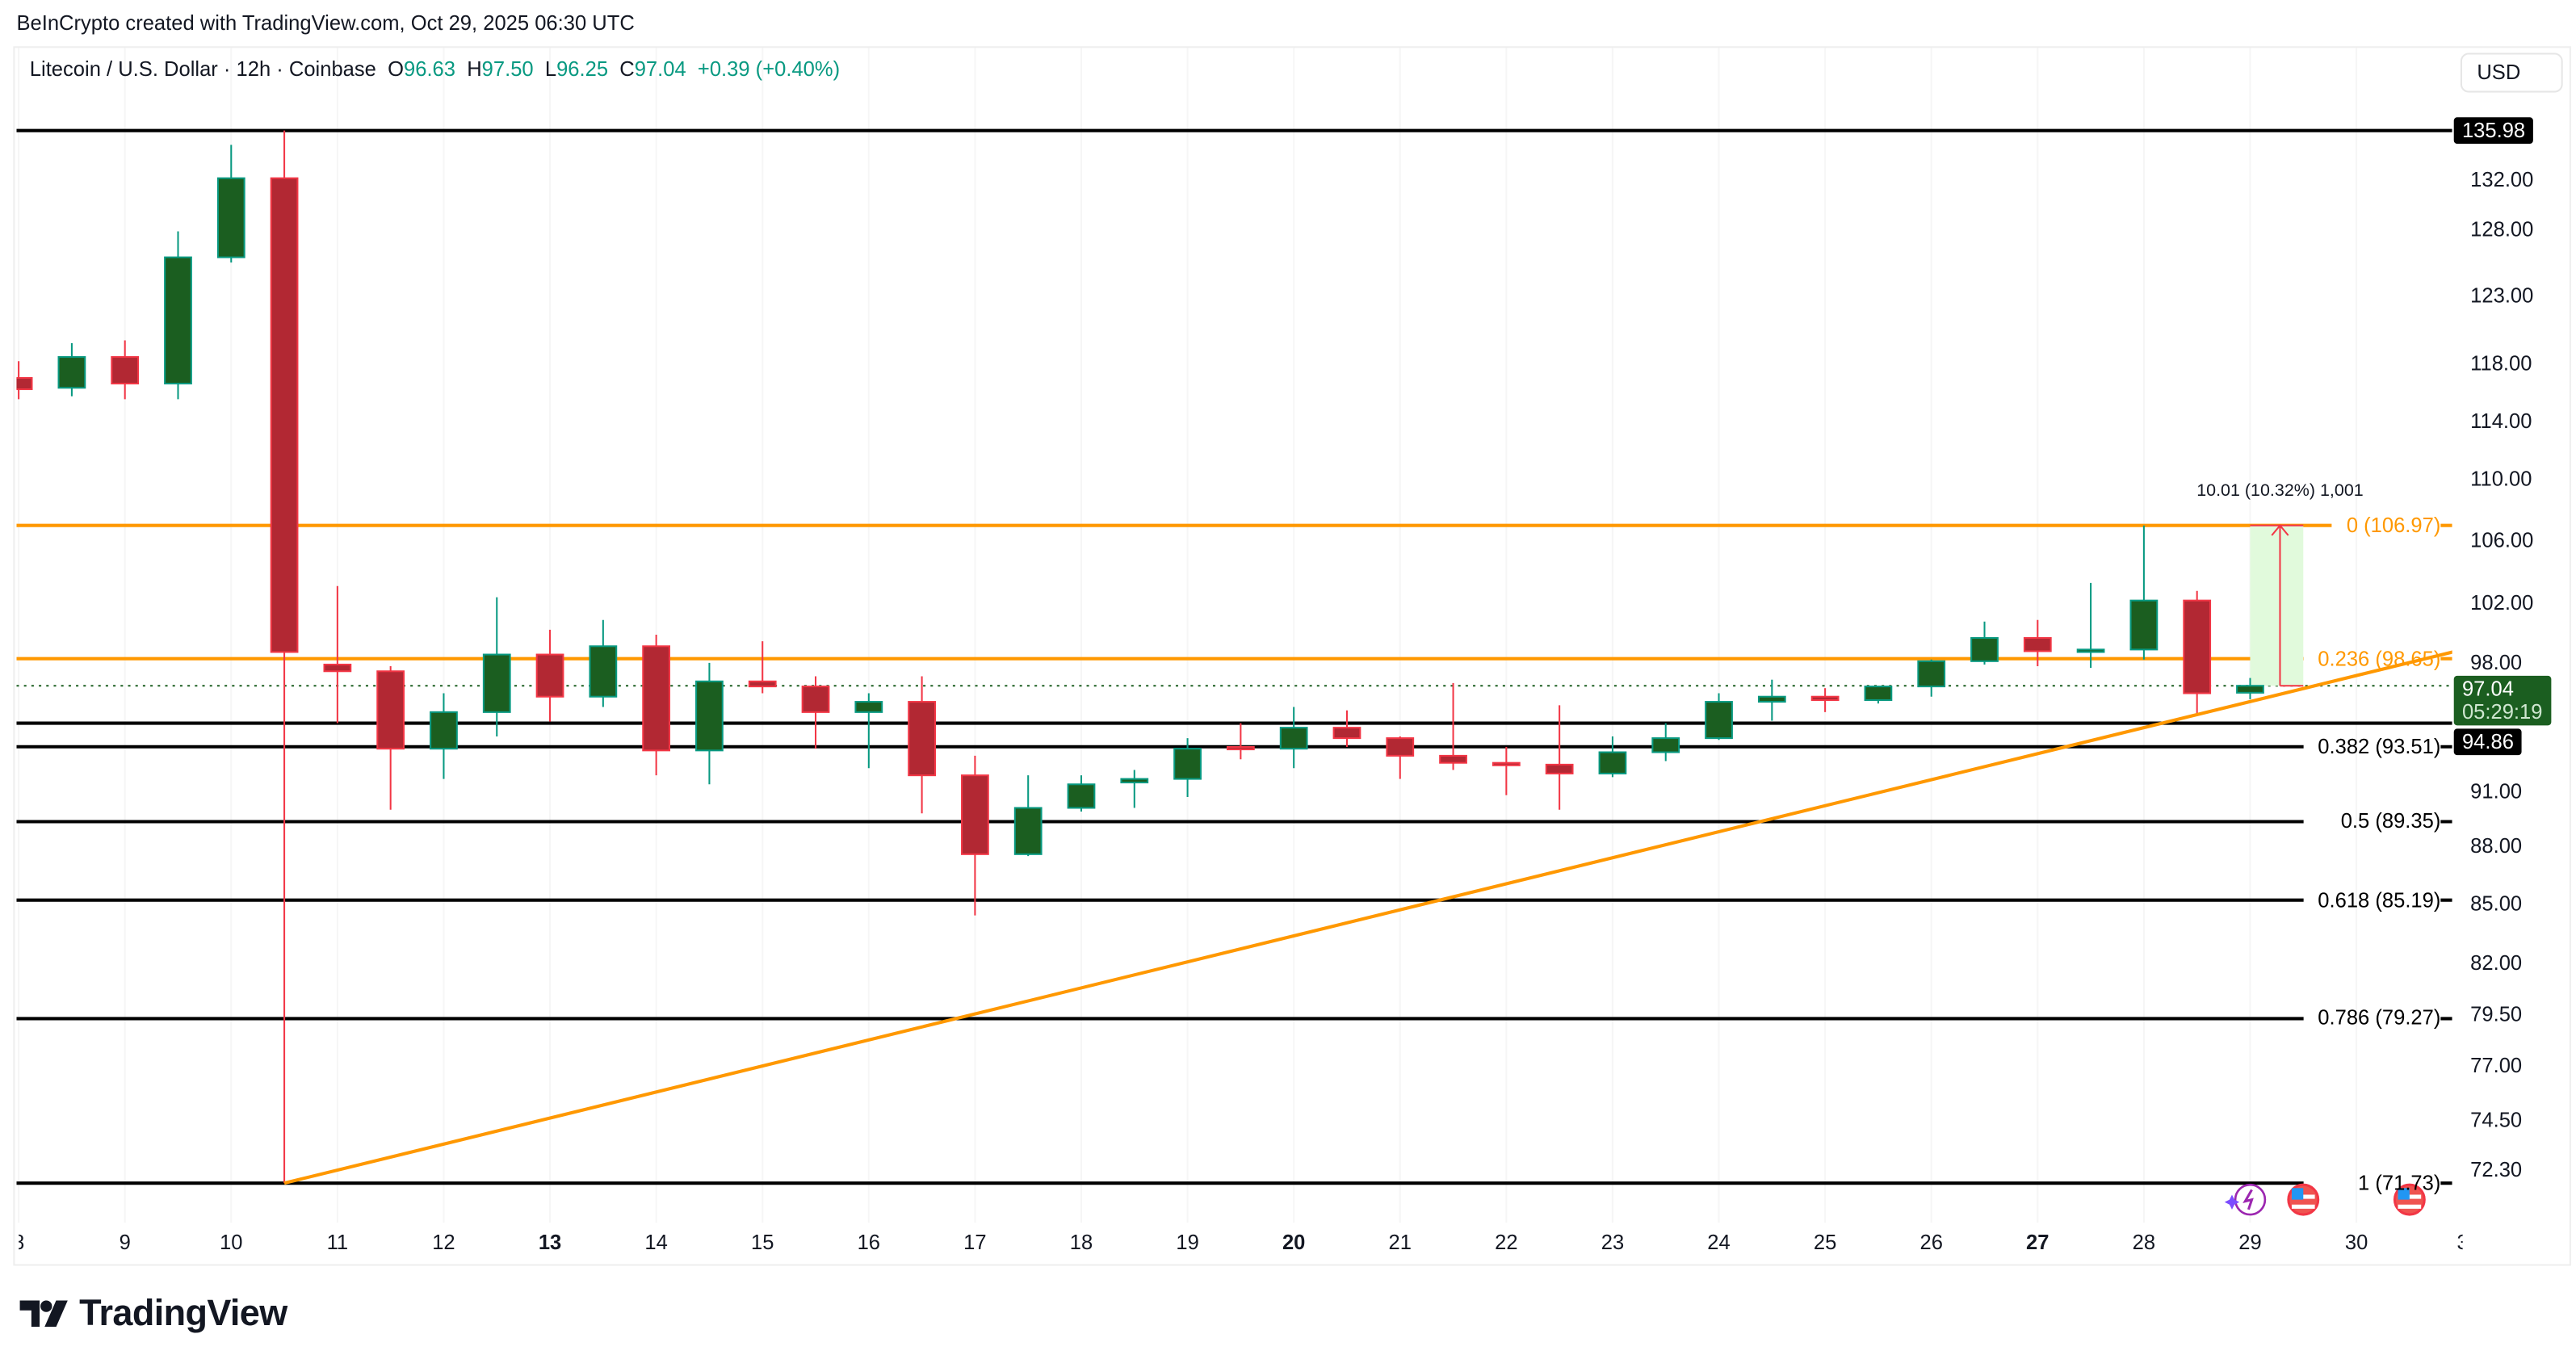 The height and width of the screenshot is (1355, 2576). I want to click on last-price-value: 97.04, so click(2487, 689).